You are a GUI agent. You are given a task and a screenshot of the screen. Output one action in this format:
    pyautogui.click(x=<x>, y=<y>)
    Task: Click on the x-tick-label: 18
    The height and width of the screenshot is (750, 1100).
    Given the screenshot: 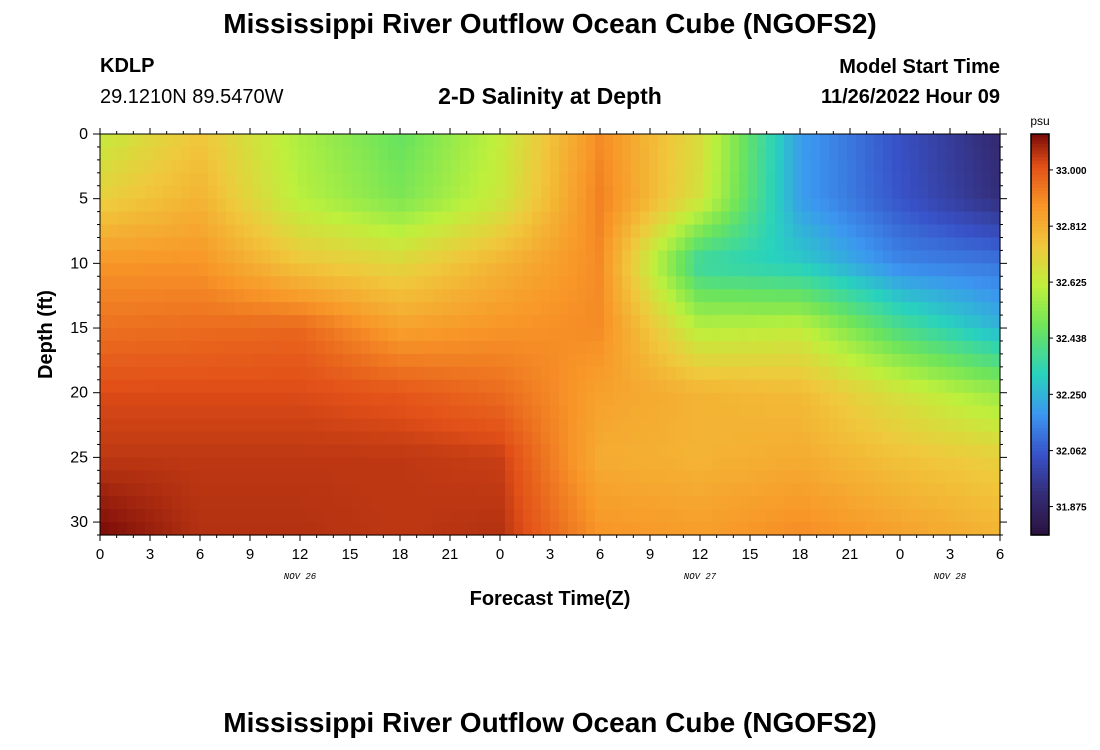 What is the action you would take?
    pyautogui.click(x=800, y=554)
    